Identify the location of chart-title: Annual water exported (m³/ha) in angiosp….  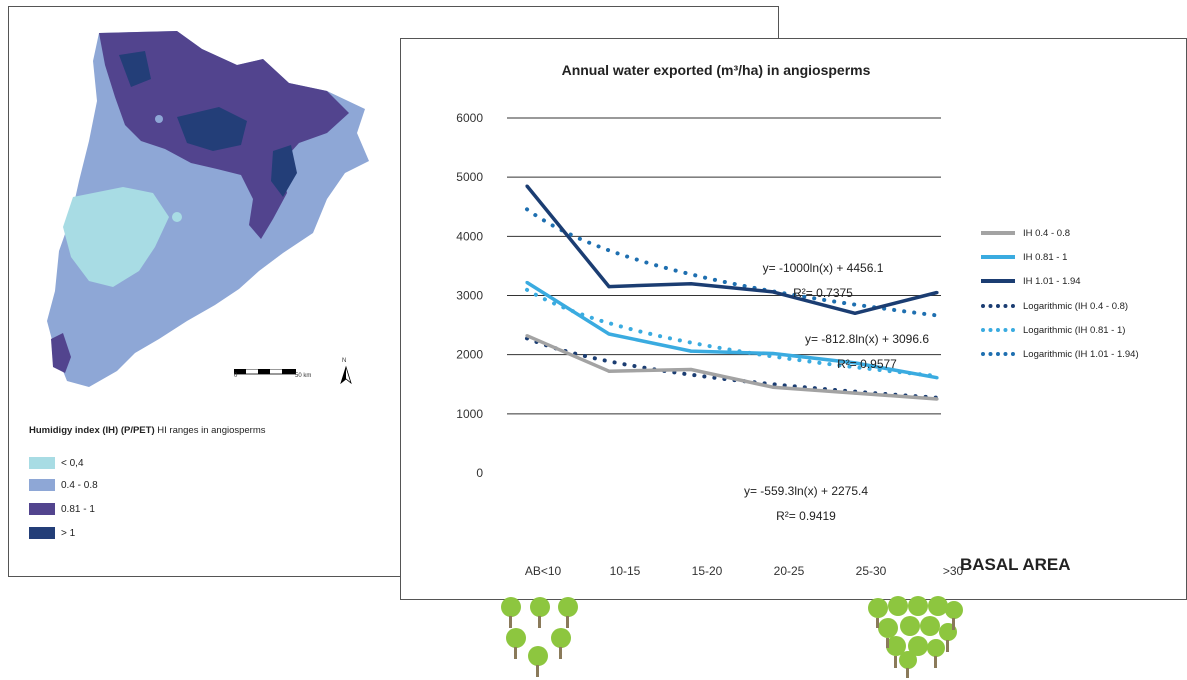
(716, 70).